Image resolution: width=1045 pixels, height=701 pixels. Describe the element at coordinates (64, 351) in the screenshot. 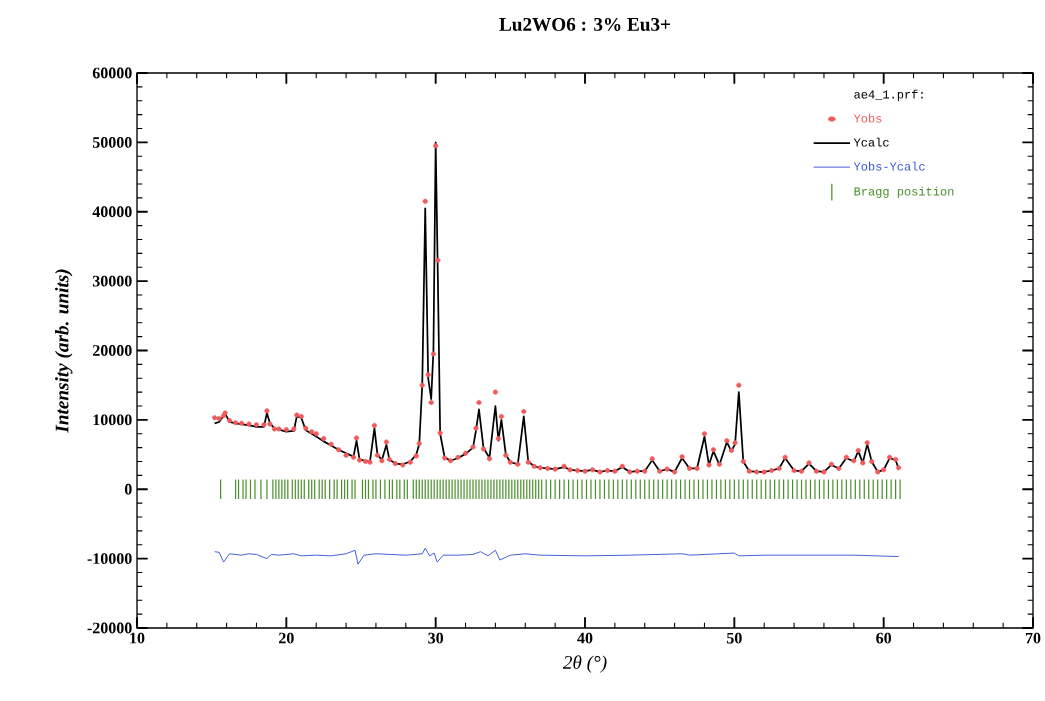

I see `y-axis-title: Intensity (arb. units)` at that location.